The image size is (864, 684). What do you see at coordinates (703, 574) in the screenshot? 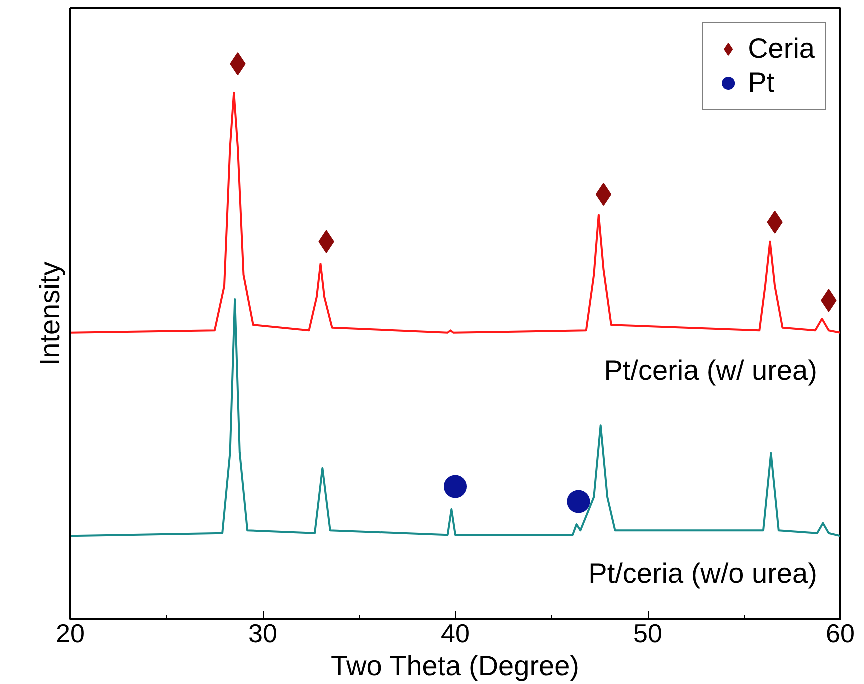
I see `series-label: Pt/ceria (w/o urea)` at bounding box center [703, 574].